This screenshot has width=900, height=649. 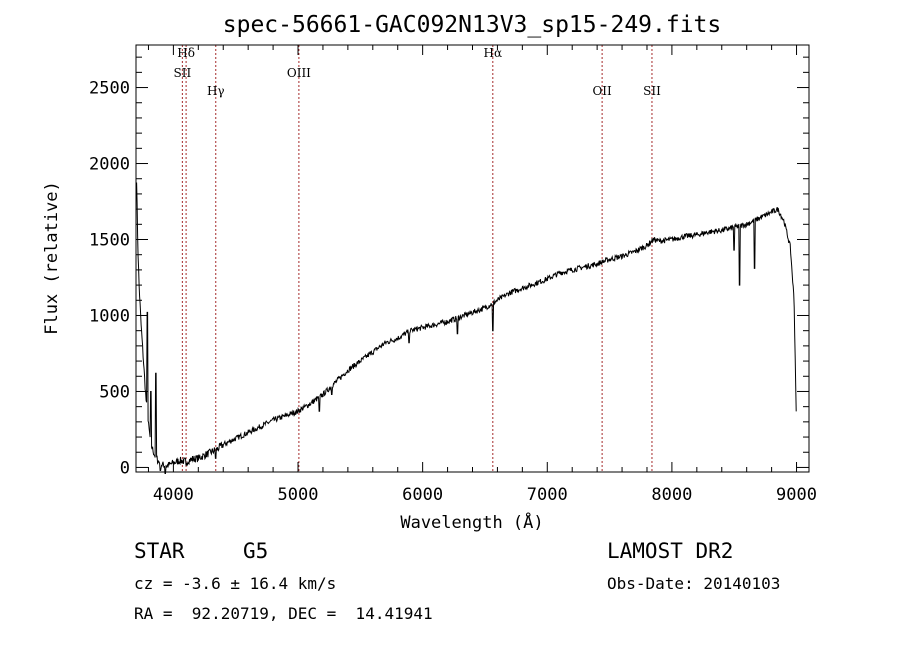 I want to click on survey-name: LAMOST DR2, so click(x=670, y=551).